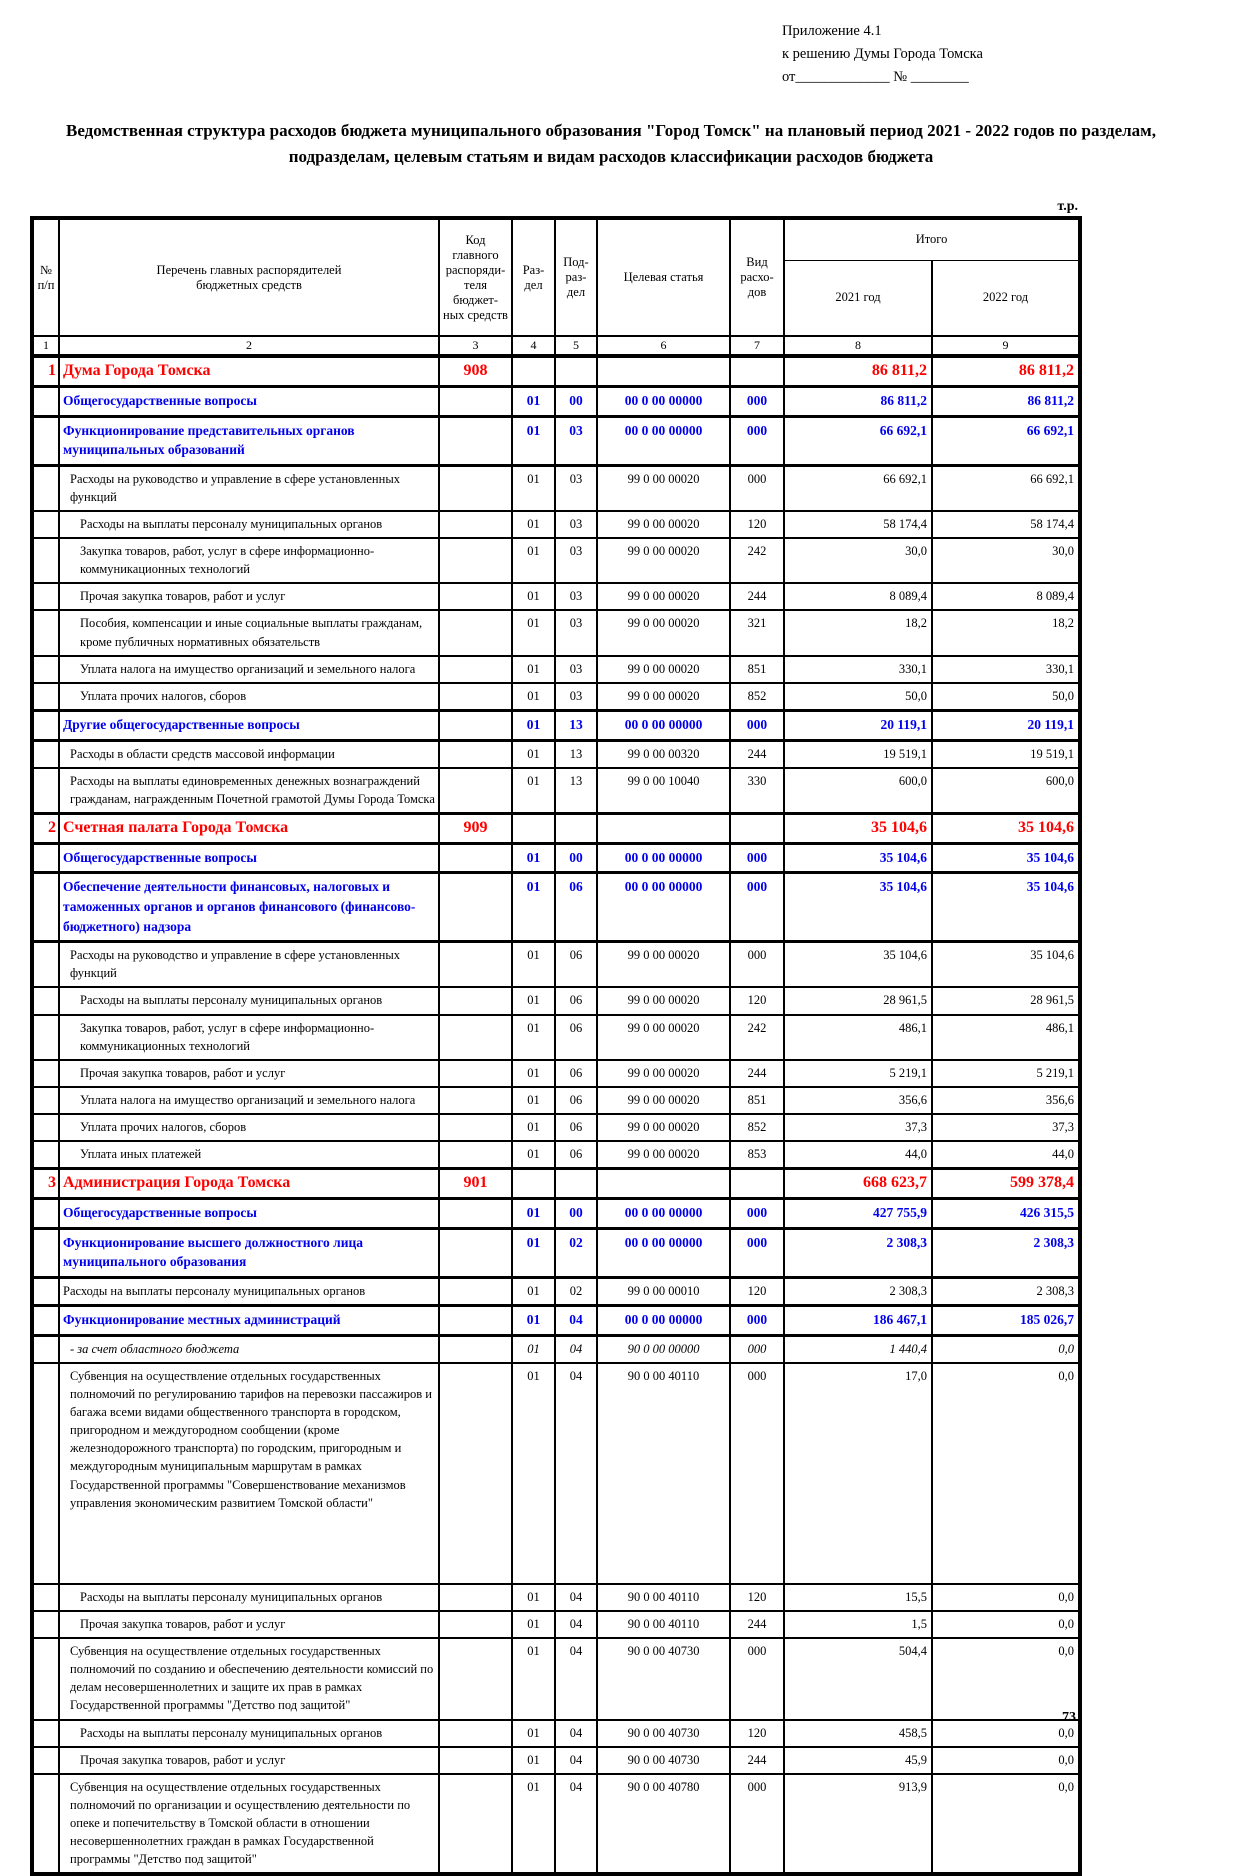 The height and width of the screenshot is (1876, 1240). What do you see at coordinates (576, 1252) in the screenshot?
I see `row-subsection-cell: 02` at bounding box center [576, 1252].